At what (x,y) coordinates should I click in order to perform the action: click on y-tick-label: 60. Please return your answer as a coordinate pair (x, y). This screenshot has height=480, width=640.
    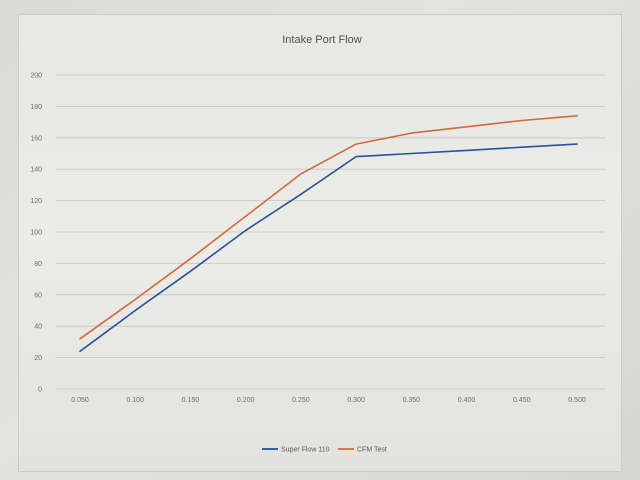
    Looking at the image, I should click on (38, 295).